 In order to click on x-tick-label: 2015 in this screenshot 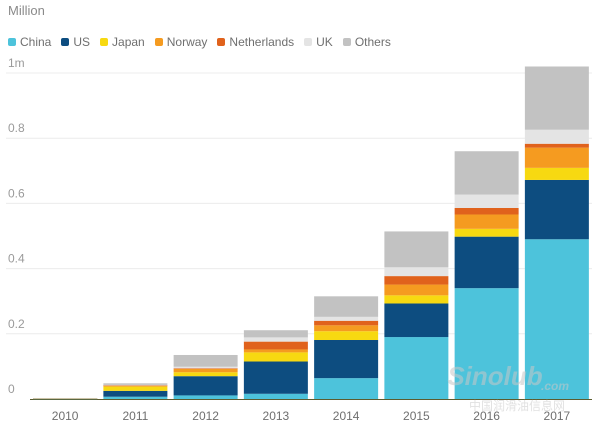, I will do `click(416, 416)`.